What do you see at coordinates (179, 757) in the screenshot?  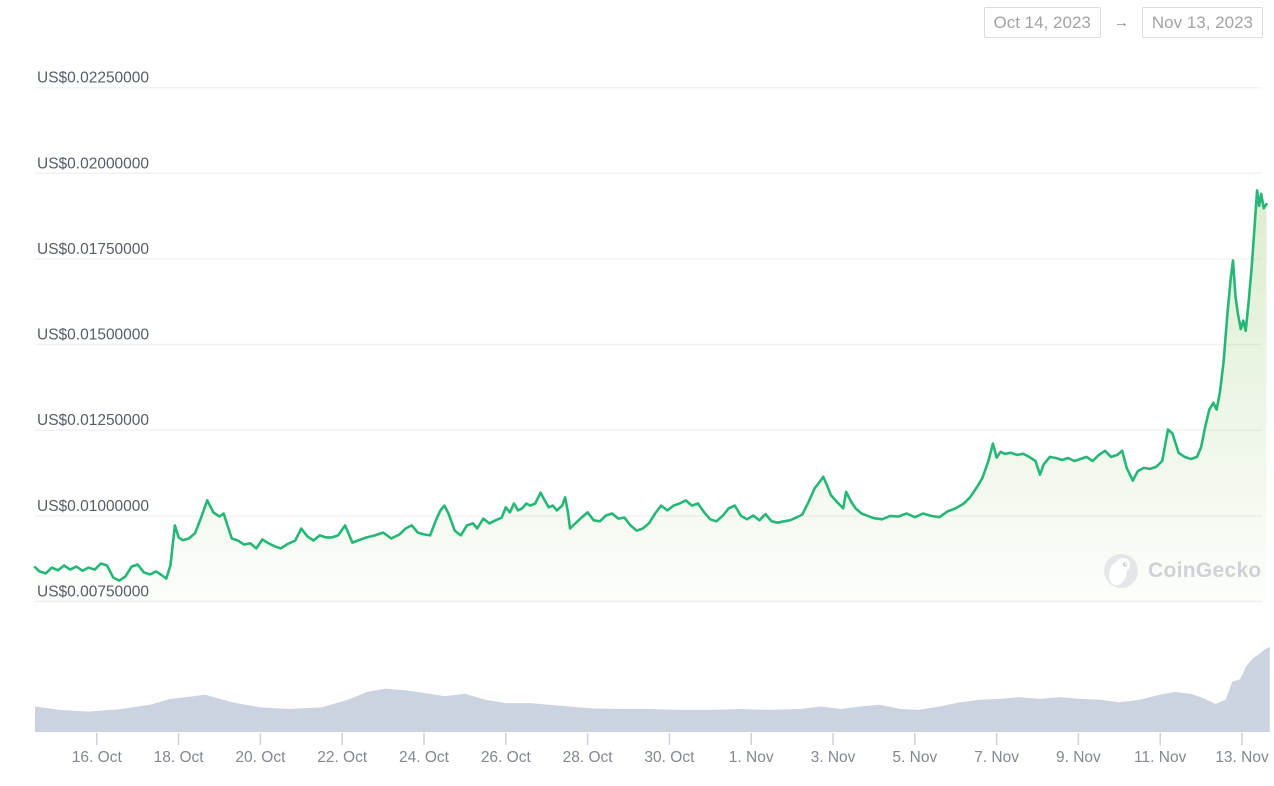 I see `x-axis-label: 18. Oct` at bounding box center [179, 757].